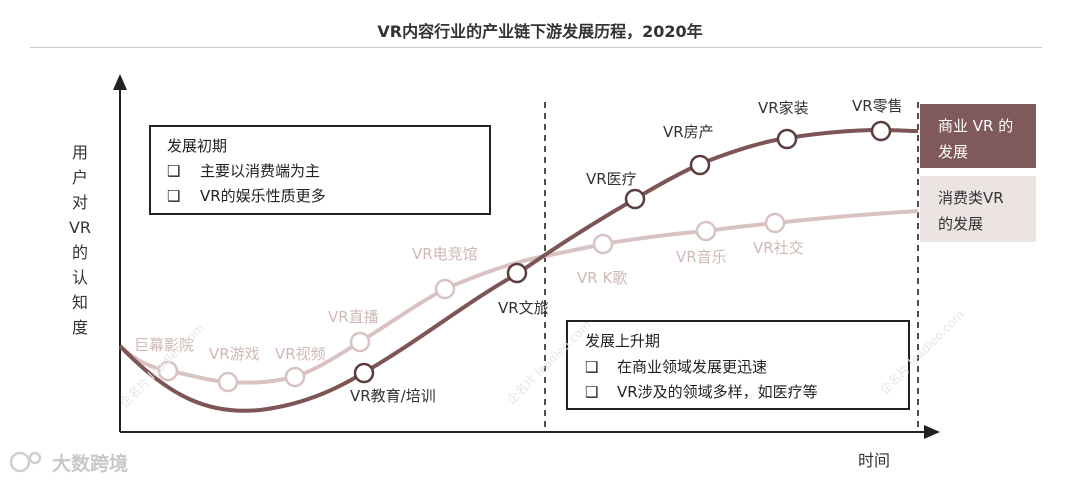 This screenshot has height=485, width=1080. I want to click on x-axis-arrow, so click(932, 432).